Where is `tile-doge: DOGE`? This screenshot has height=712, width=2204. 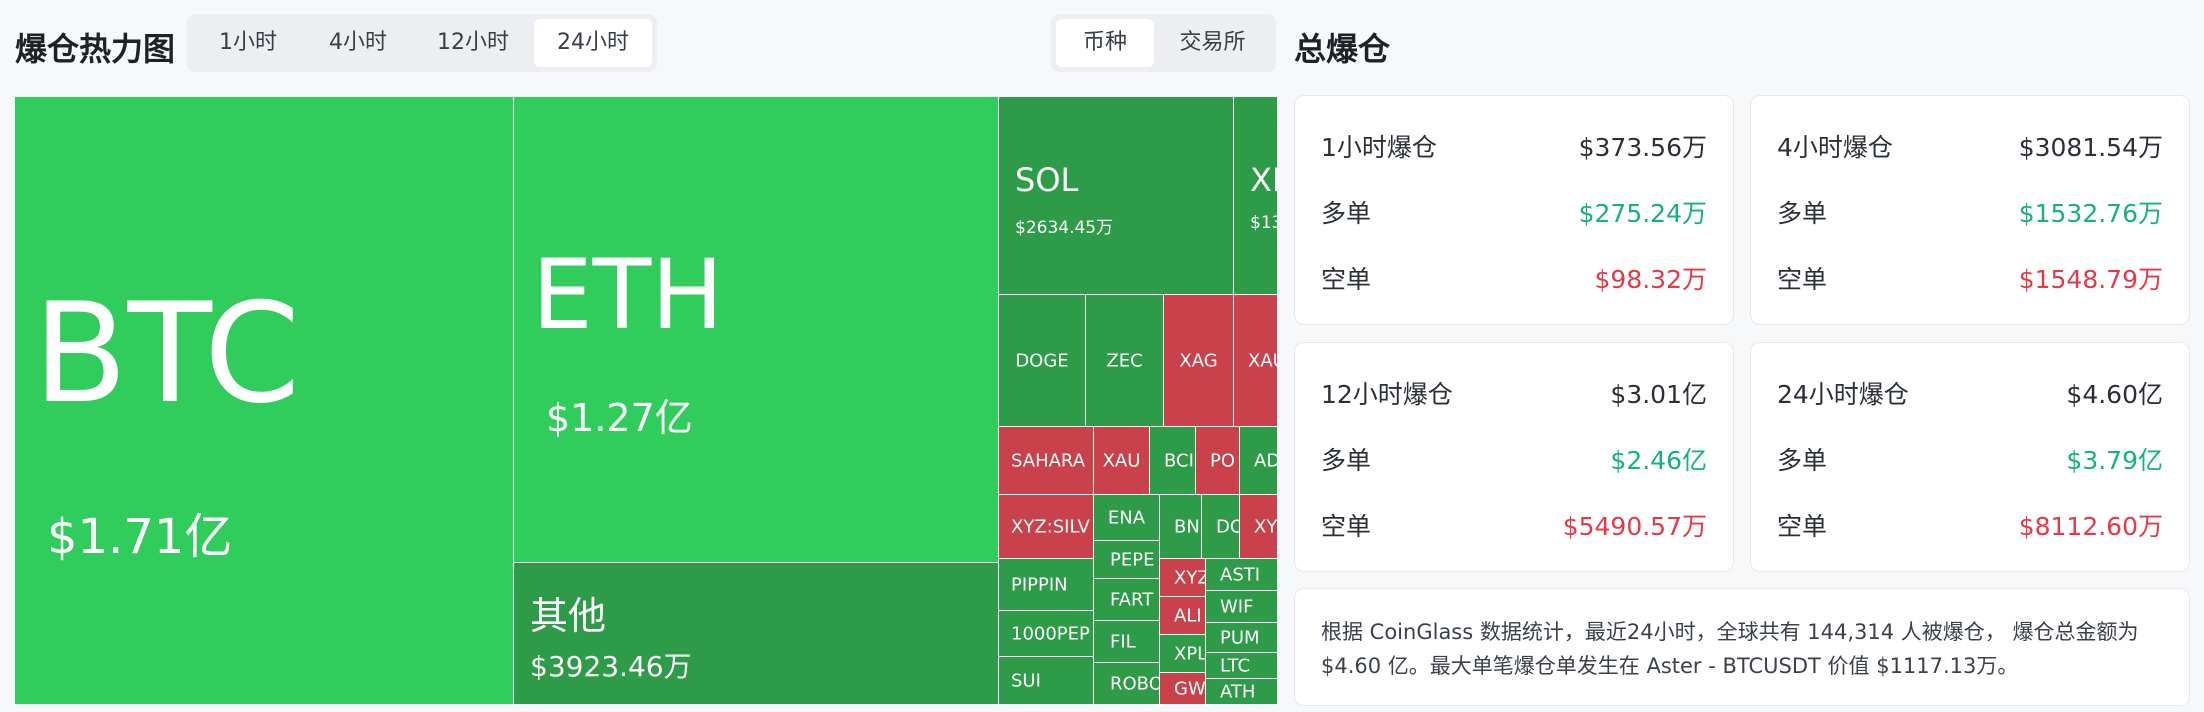
tile-doge: DOGE is located at coordinates (1042, 361).